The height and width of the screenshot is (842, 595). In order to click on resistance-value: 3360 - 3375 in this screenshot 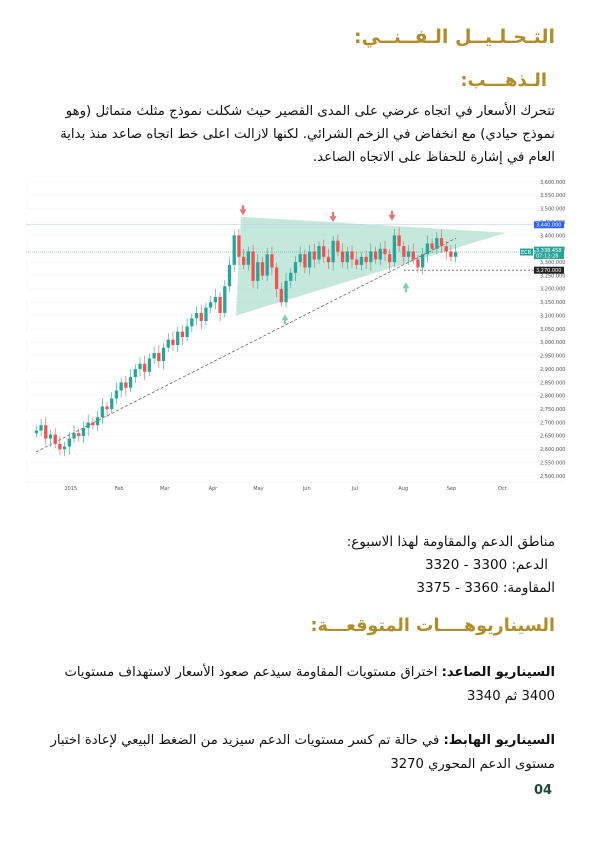, I will do `click(457, 588)`.